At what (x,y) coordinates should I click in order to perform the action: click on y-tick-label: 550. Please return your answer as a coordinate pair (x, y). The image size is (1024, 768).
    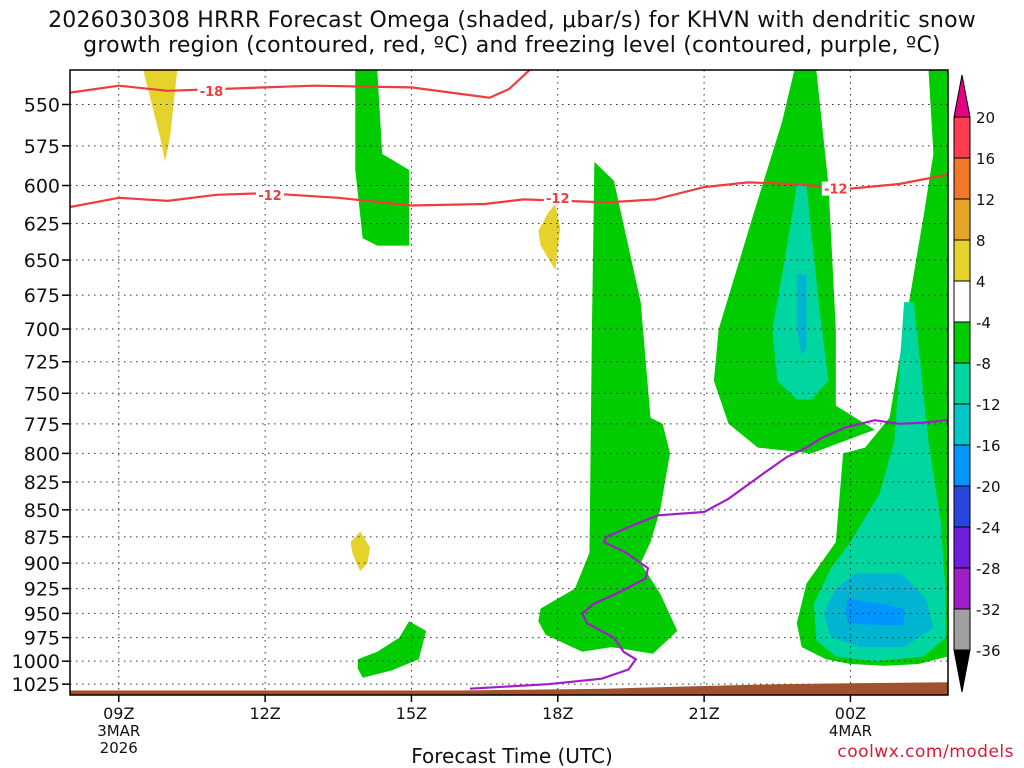
    Looking at the image, I should click on (42, 105).